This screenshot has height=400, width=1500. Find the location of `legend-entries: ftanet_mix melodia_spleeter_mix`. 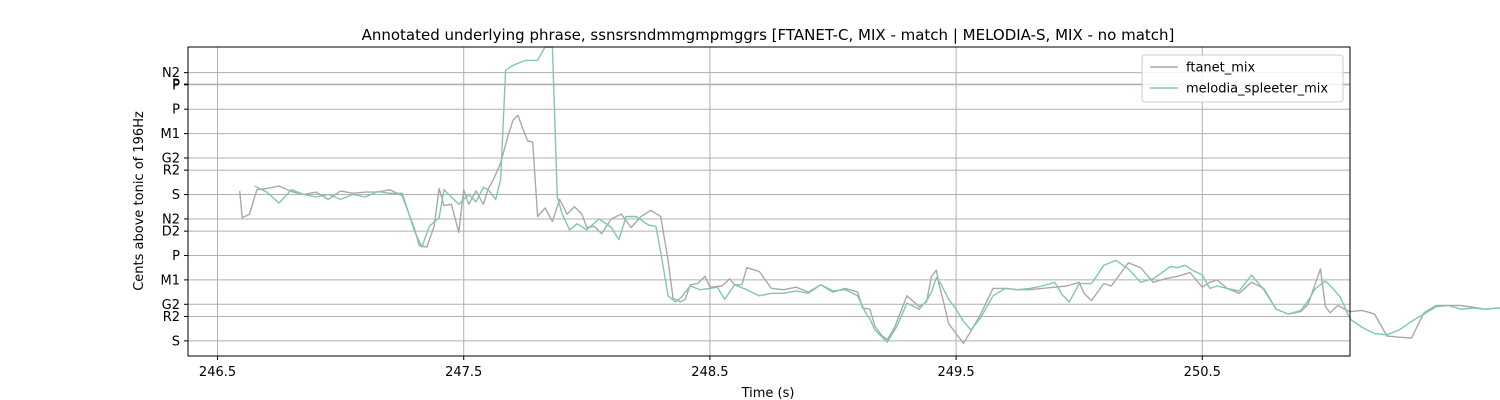

legend-entries: ftanet_mix melodia_spleeter_mix is located at coordinates (1239, 79).